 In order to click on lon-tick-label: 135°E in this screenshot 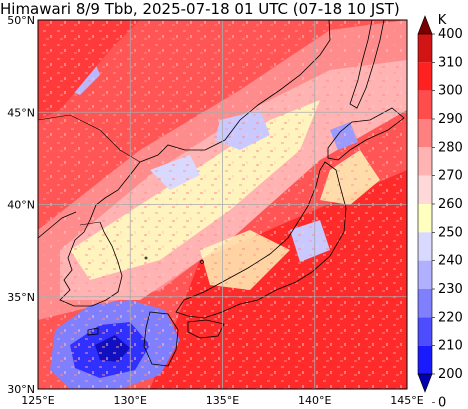, I will do `click(222, 400)`.